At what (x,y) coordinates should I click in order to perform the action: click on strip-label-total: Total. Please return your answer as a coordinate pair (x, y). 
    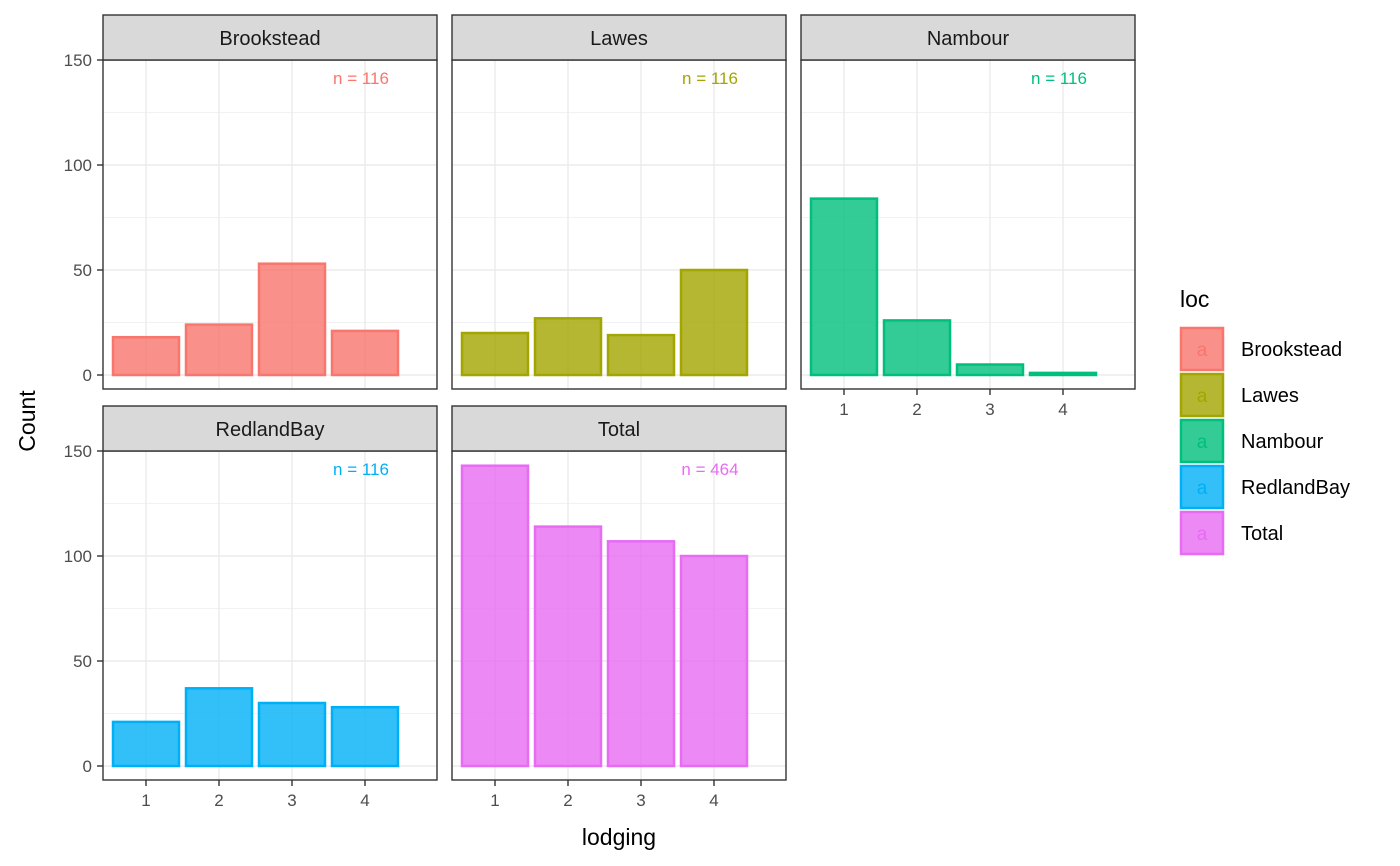
    Looking at the image, I should click on (619, 430).